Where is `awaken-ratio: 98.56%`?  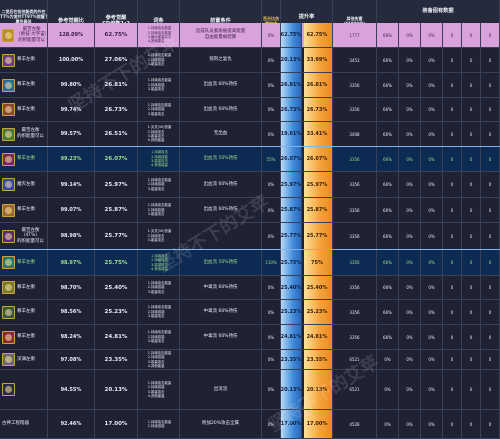
awaken-ratio: 98.56% is located at coordinates (71, 312).